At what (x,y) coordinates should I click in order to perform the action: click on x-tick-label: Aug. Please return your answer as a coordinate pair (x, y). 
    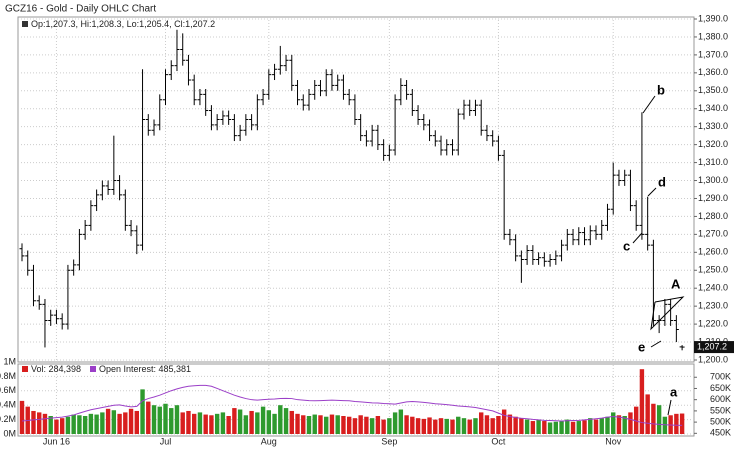
    Looking at the image, I should click on (269, 441).